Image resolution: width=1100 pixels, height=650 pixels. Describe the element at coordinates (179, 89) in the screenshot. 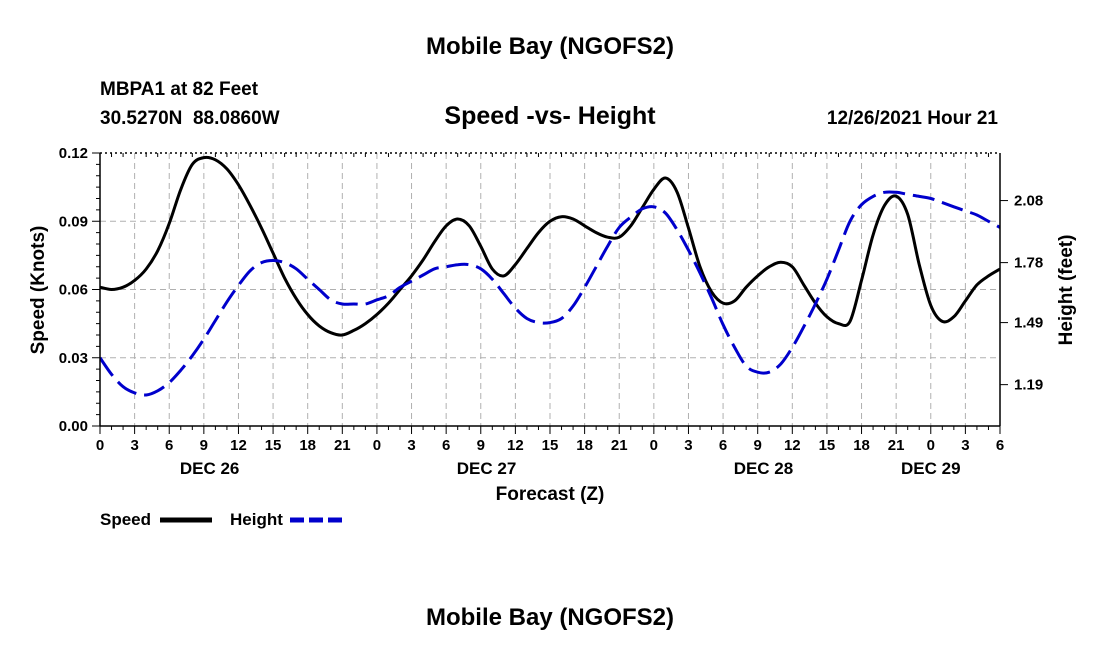

I see `station-name: MBPA1 at 82 Feet` at that location.